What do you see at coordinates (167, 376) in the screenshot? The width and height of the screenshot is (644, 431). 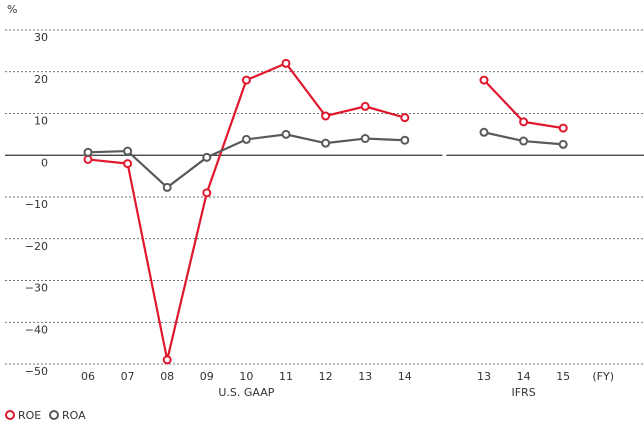 I see `x-tick-label: 08` at bounding box center [167, 376].